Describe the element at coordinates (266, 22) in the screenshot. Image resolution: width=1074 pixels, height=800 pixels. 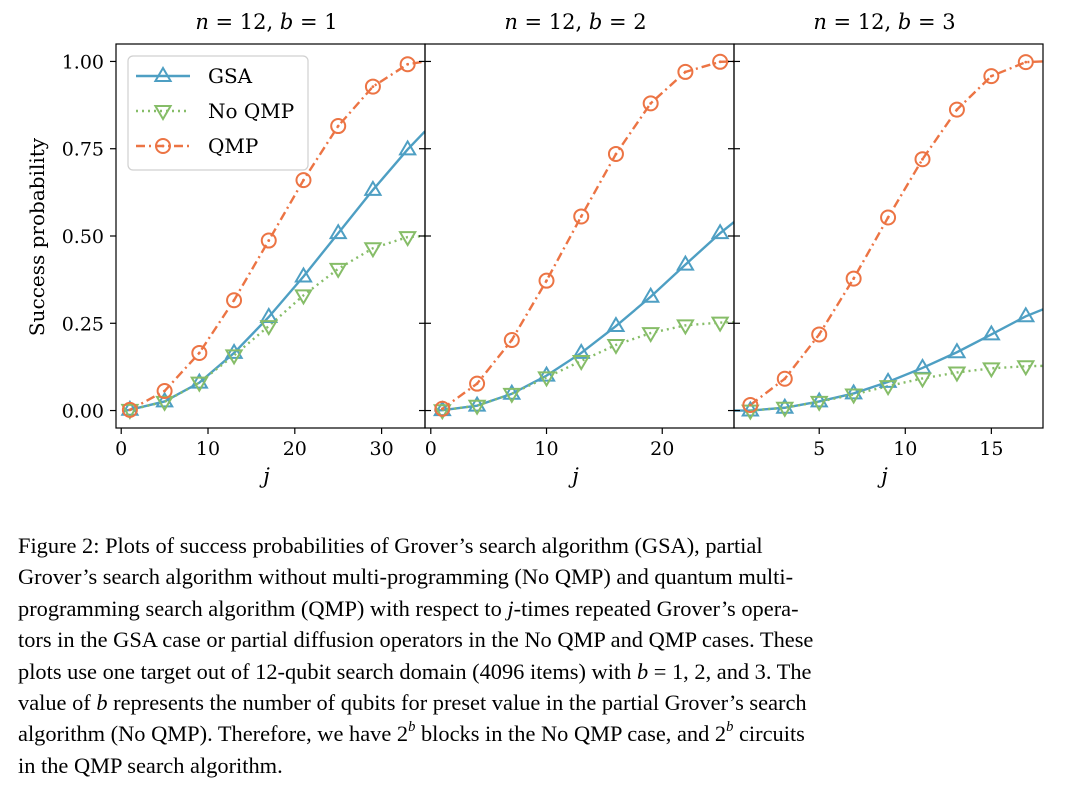
I see `panel-title: n = 12, b = 1` at that location.